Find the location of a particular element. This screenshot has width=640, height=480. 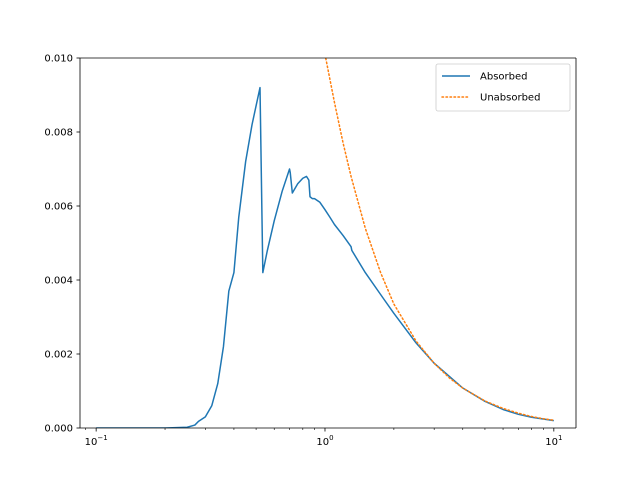

legend-label-unabsorbed: Unabsorbed is located at coordinates (510, 98).